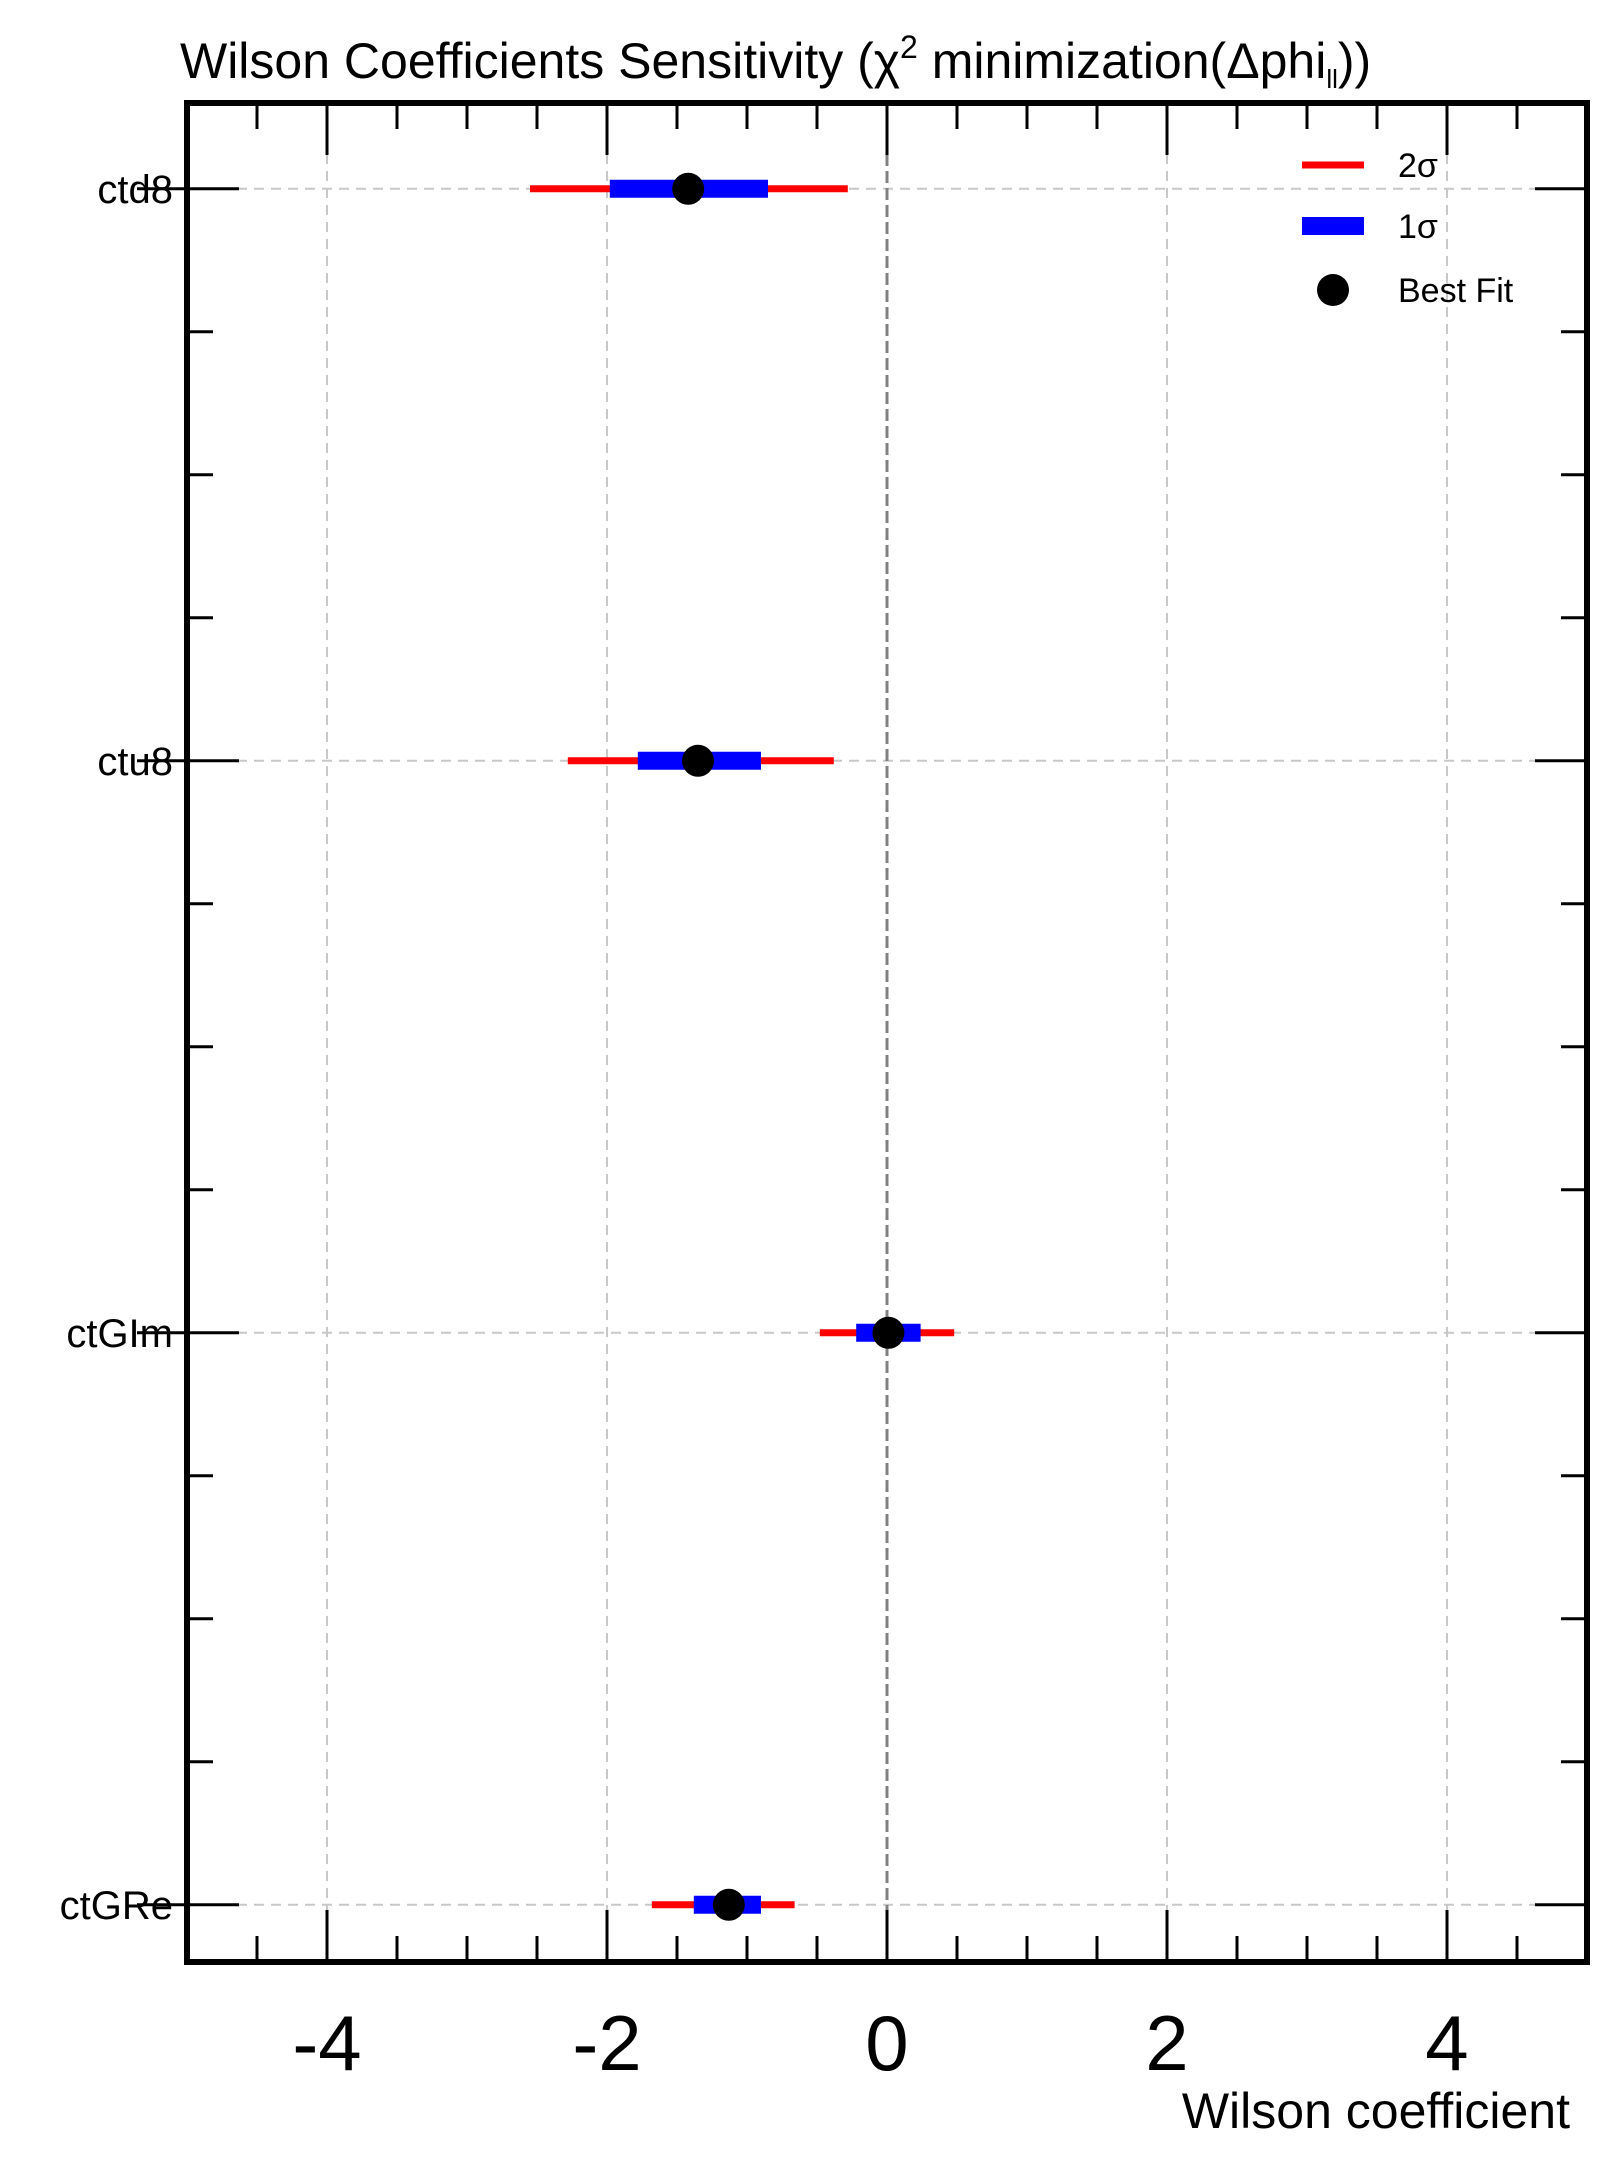 This screenshot has height=2169, width=1617. What do you see at coordinates (135, 762) in the screenshot?
I see `coefficient-label-ctu8: ctu8` at bounding box center [135, 762].